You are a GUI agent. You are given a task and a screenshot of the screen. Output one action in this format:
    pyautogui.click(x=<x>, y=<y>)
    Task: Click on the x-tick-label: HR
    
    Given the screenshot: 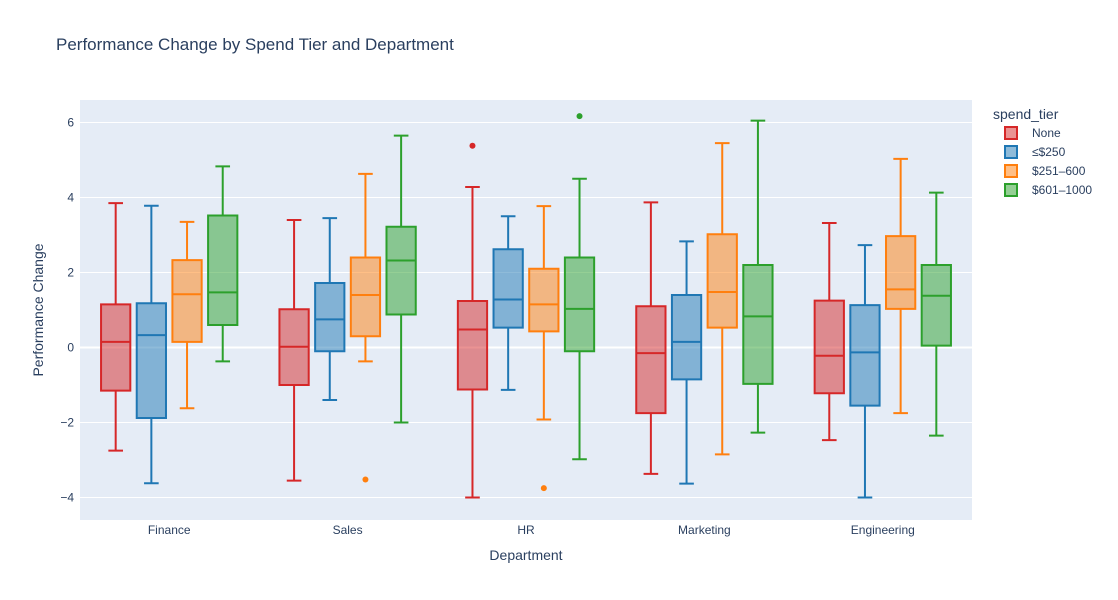 What is the action you would take?
    pyautogui.click(x=526, y=530)
    